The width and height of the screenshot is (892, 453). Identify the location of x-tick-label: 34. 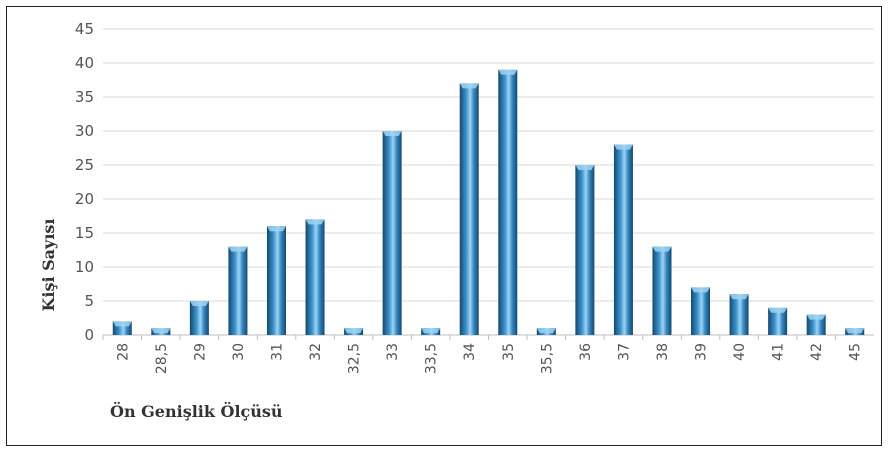
(470, 352).